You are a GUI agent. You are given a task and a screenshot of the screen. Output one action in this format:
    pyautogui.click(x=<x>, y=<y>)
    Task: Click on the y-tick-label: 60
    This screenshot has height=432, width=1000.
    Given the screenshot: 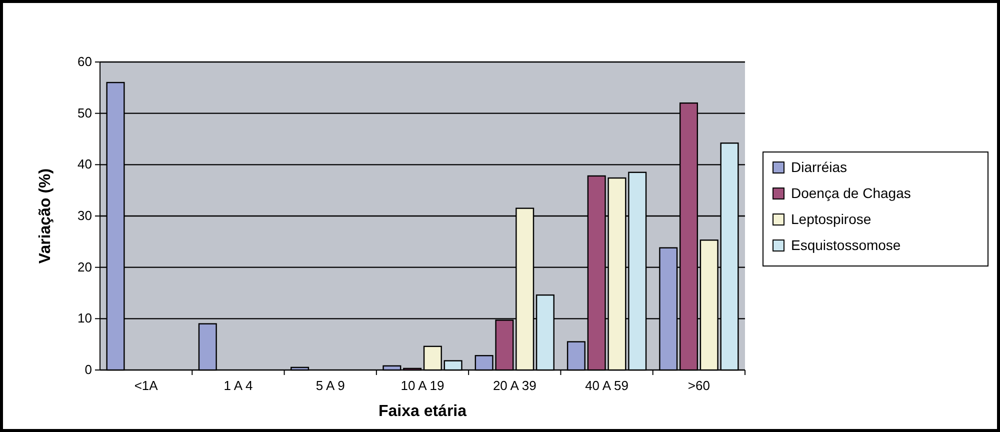 What is the action you would take?
    pyautogui.click(x=85, y=61)
    